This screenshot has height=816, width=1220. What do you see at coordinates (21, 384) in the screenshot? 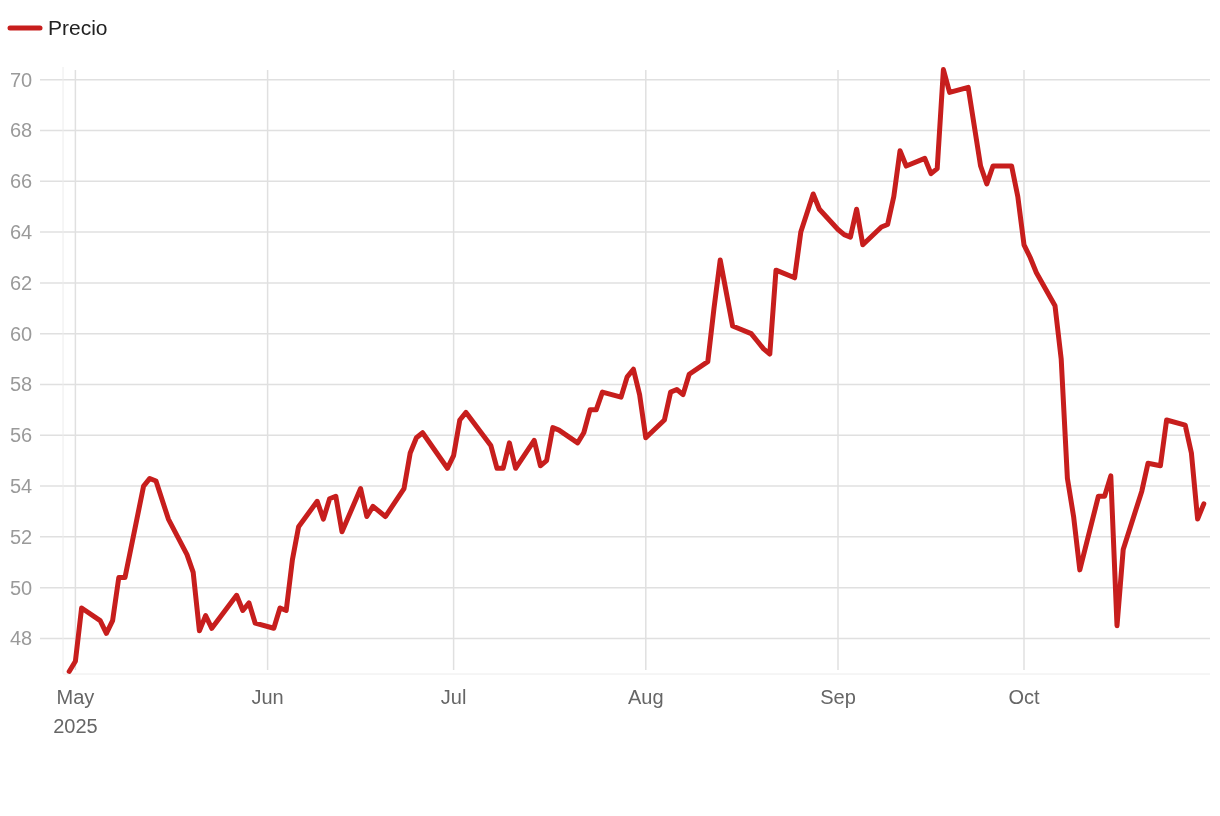
I see `y-tick-label: 58` at bounding box center [21, 384].